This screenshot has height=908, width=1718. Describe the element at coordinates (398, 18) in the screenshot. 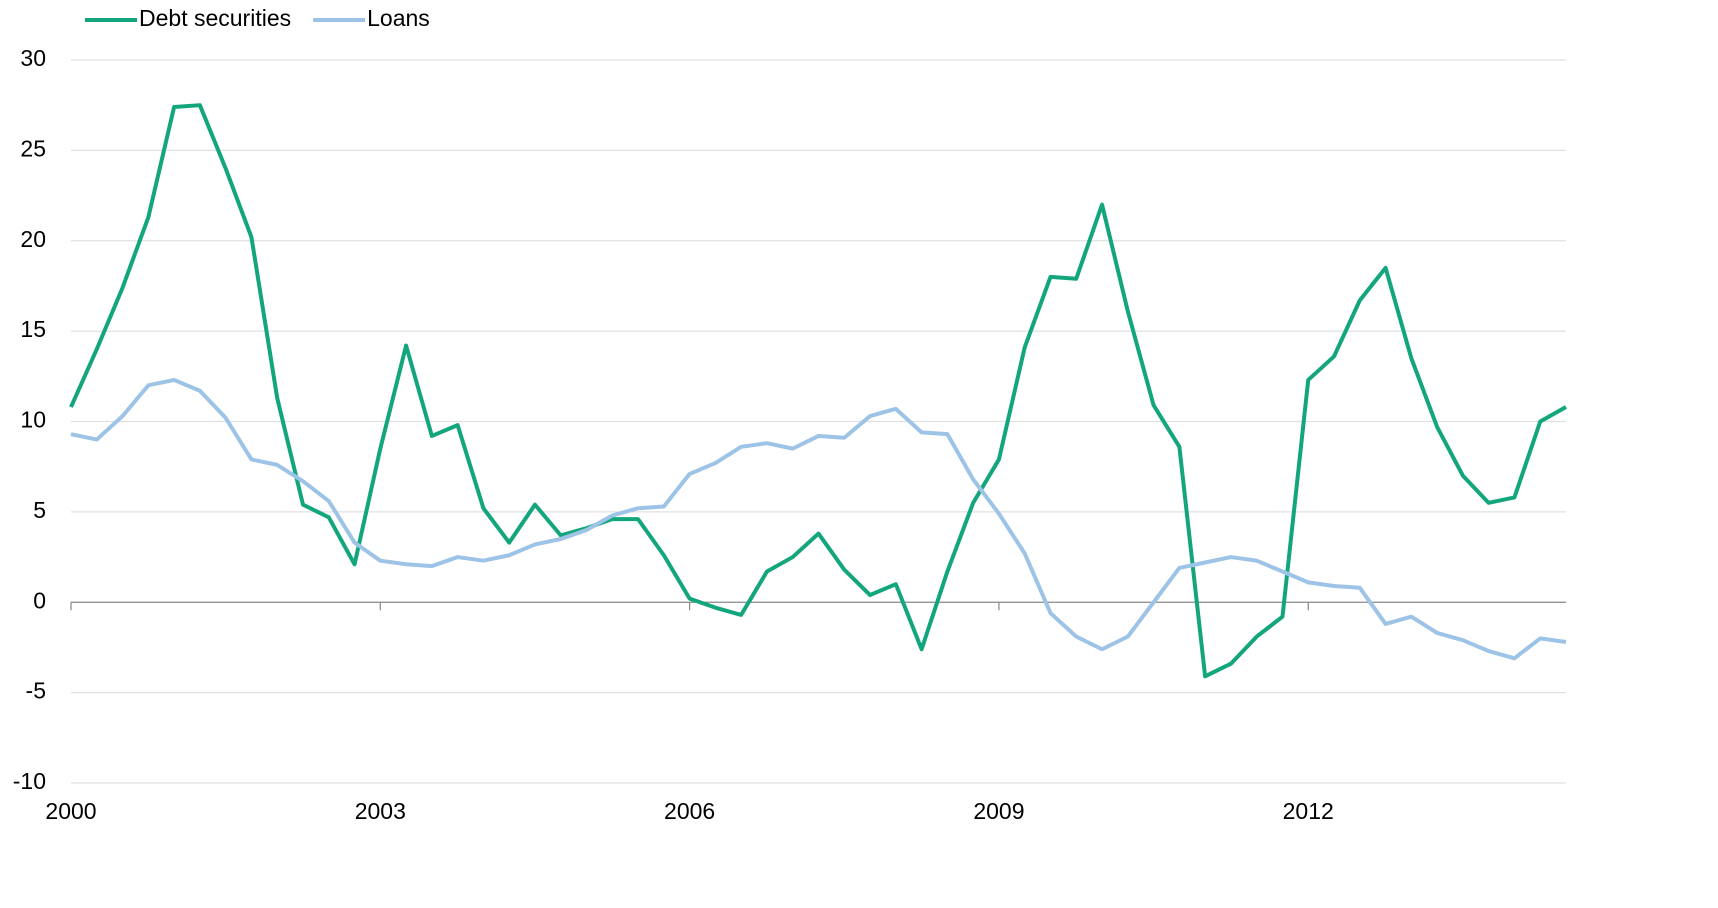

I see `legend-label: Loans` at that location.